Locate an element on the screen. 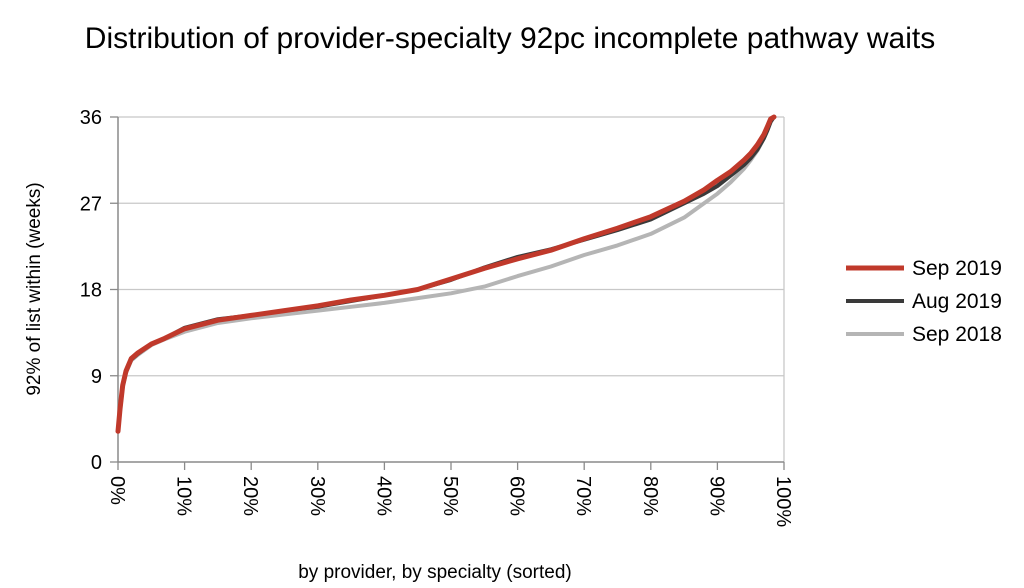  y-tick-label: 27 is located at coordinates (91, 204).